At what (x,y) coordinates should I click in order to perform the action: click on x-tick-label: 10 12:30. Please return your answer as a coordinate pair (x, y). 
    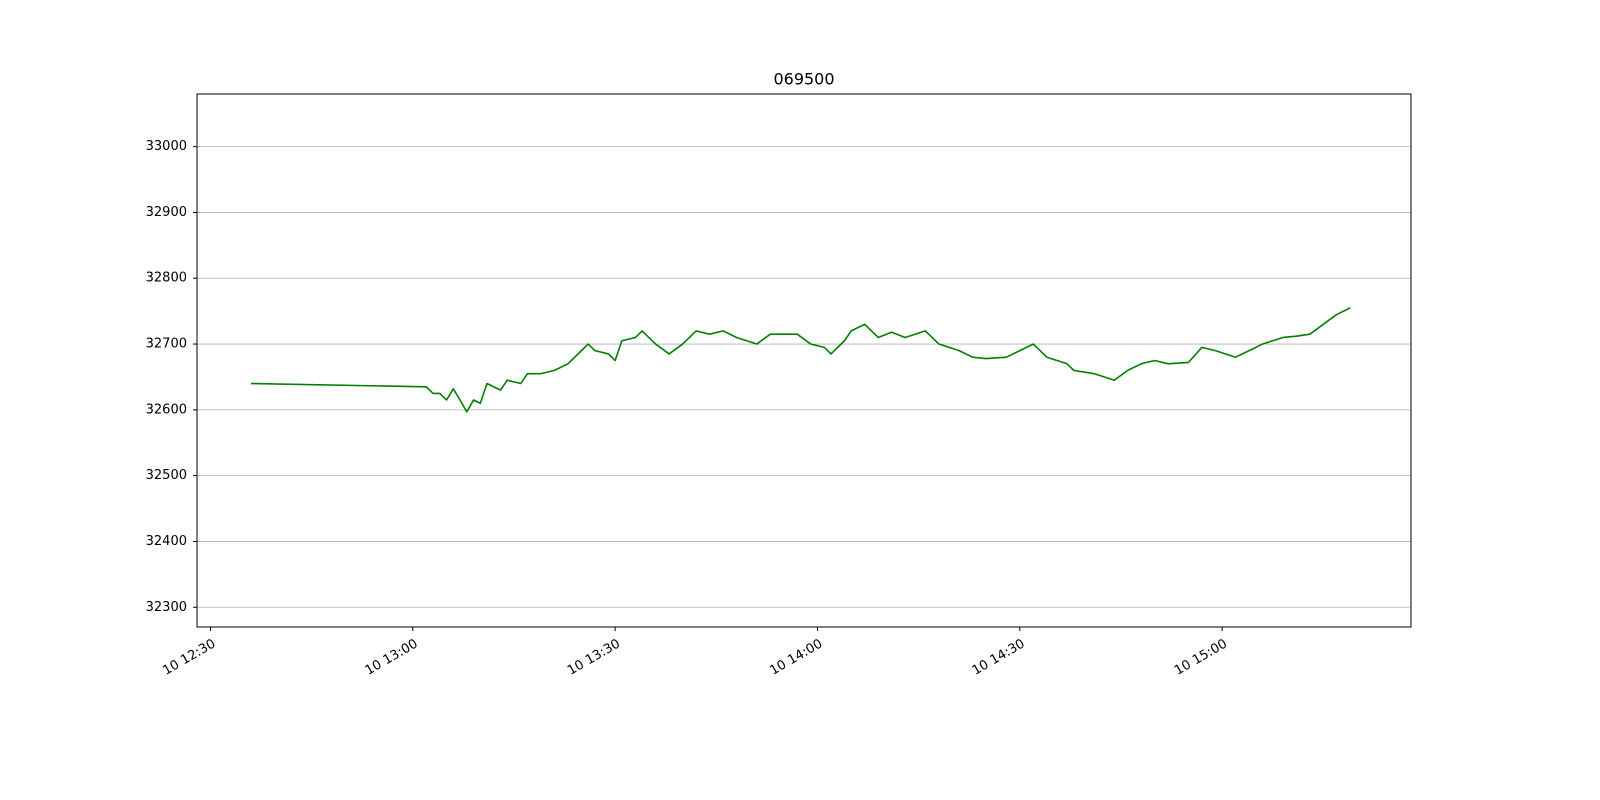
    Looking at the image, I should click on (189, 658).